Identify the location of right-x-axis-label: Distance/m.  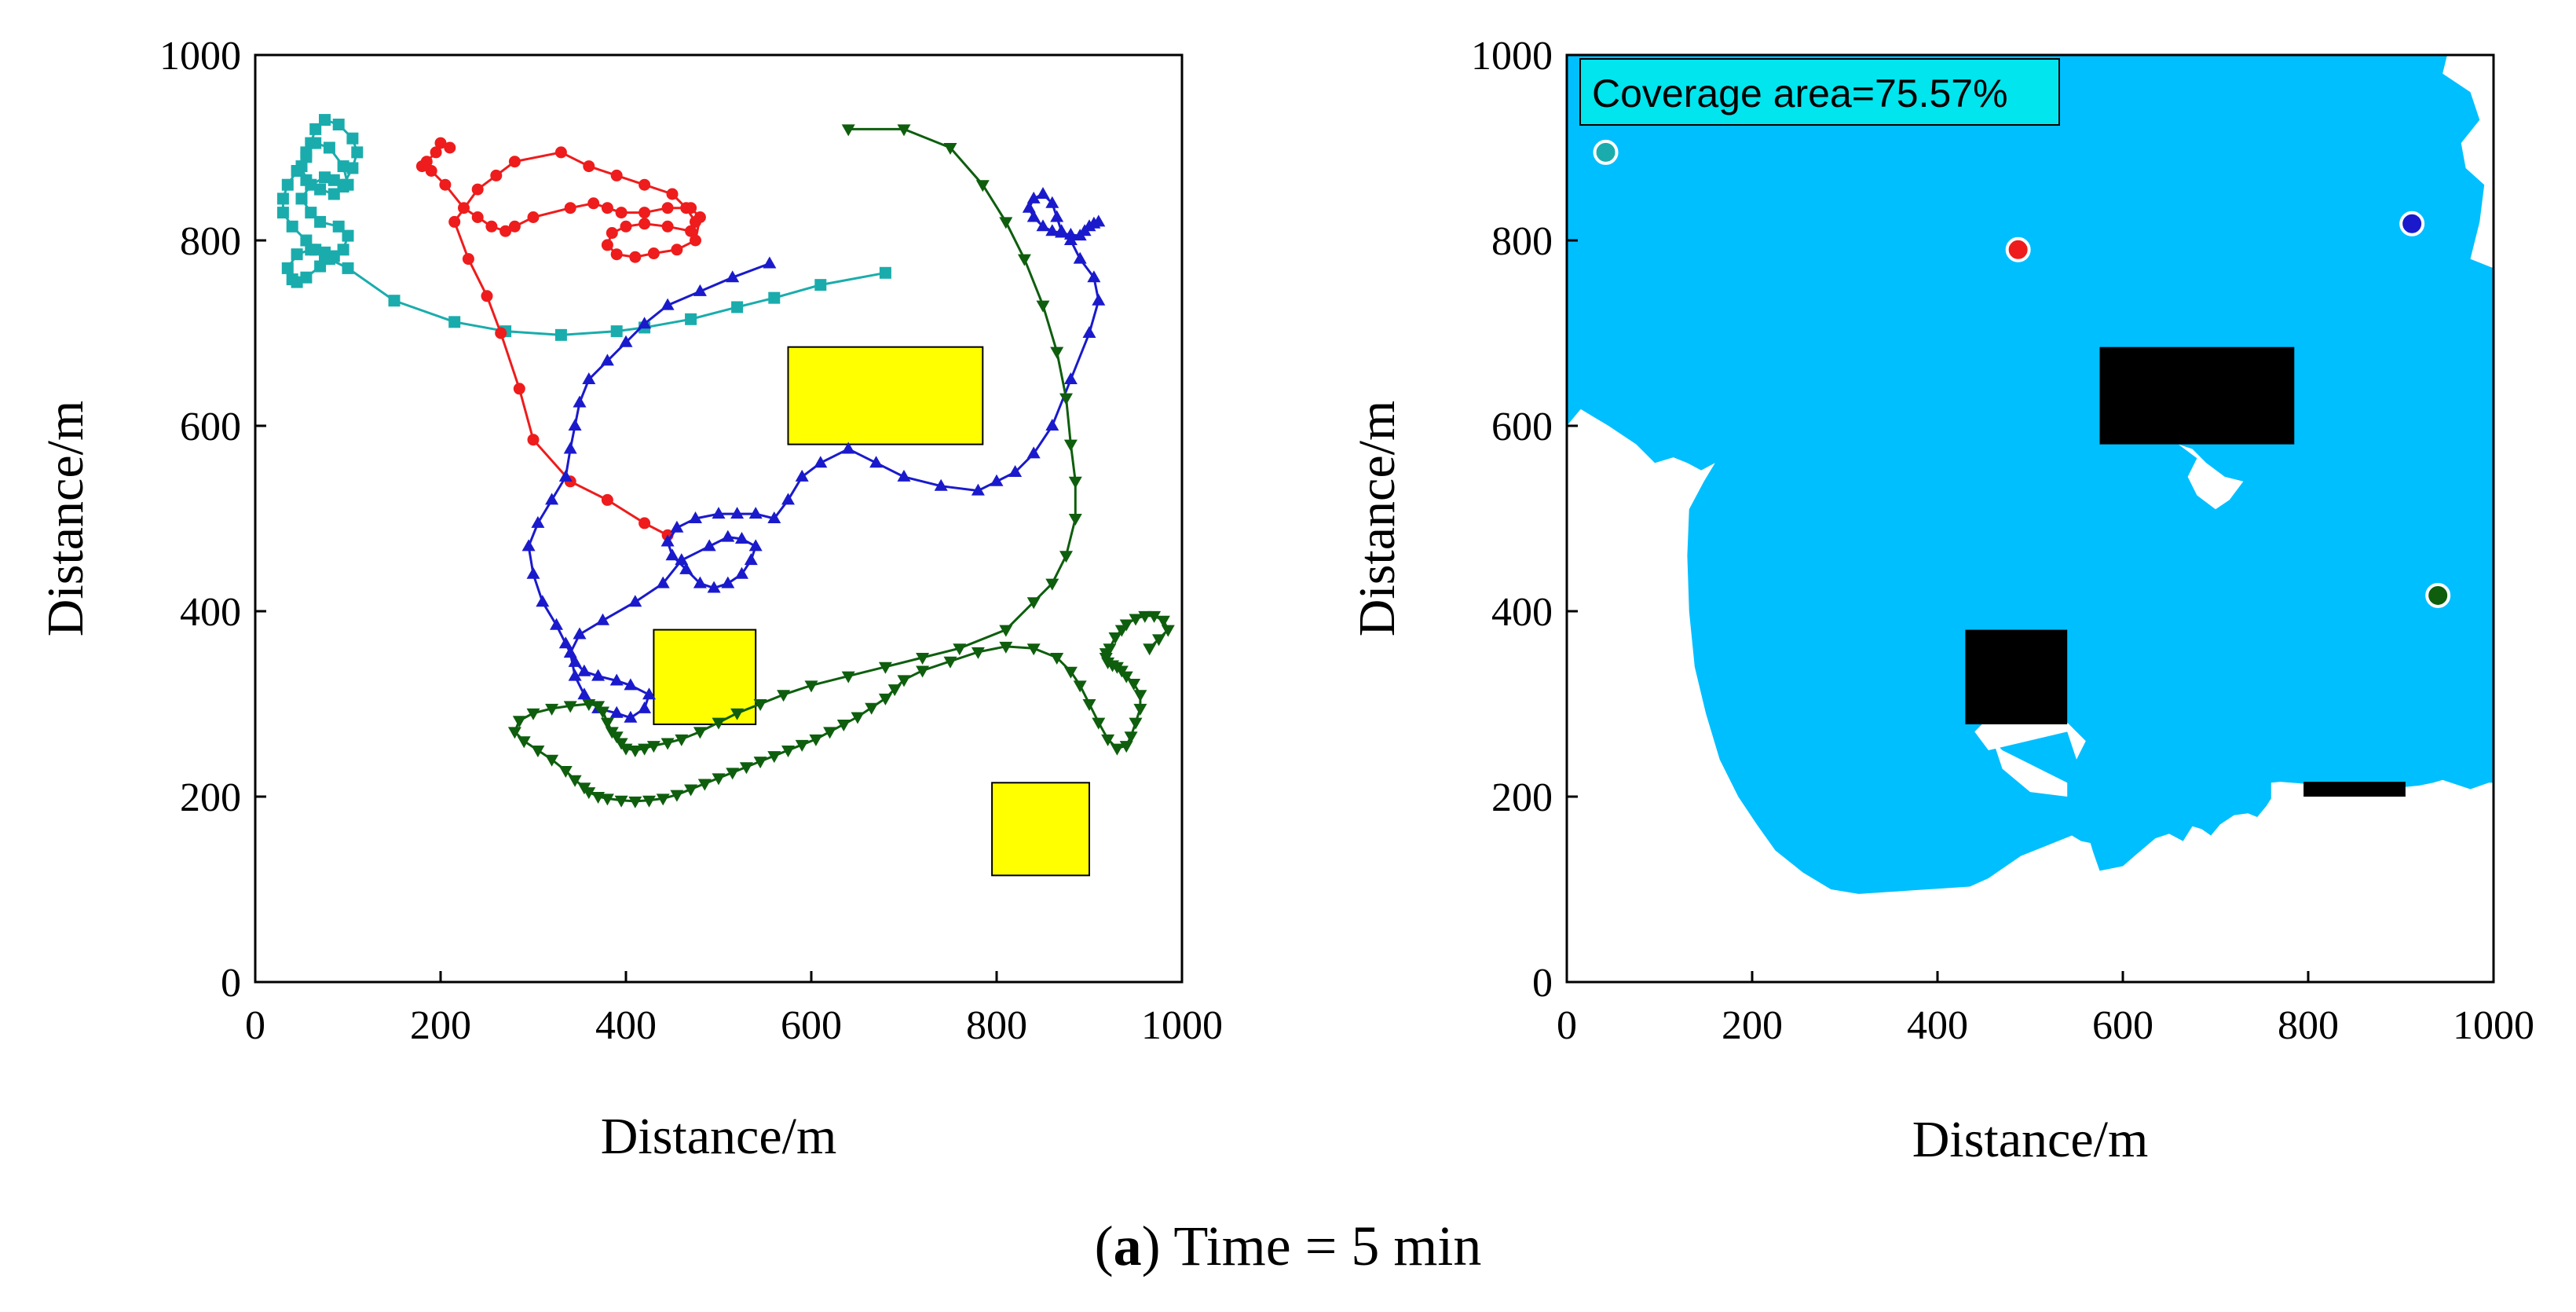
(2031, 1139).